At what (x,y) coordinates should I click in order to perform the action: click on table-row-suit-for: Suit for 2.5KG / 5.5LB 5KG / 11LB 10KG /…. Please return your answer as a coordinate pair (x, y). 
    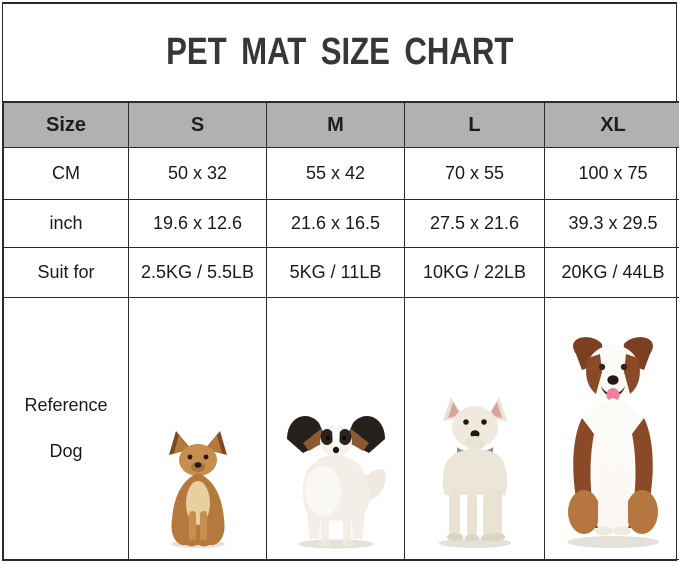
    Looking at the image, I should click on (341, 272).